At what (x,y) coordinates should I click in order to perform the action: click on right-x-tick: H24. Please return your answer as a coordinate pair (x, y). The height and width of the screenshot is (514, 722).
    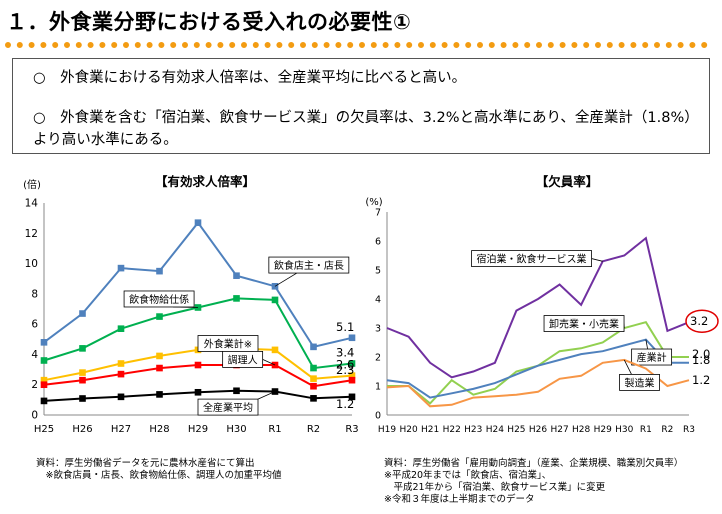
    Looking at the image, I should click on (495, 430).